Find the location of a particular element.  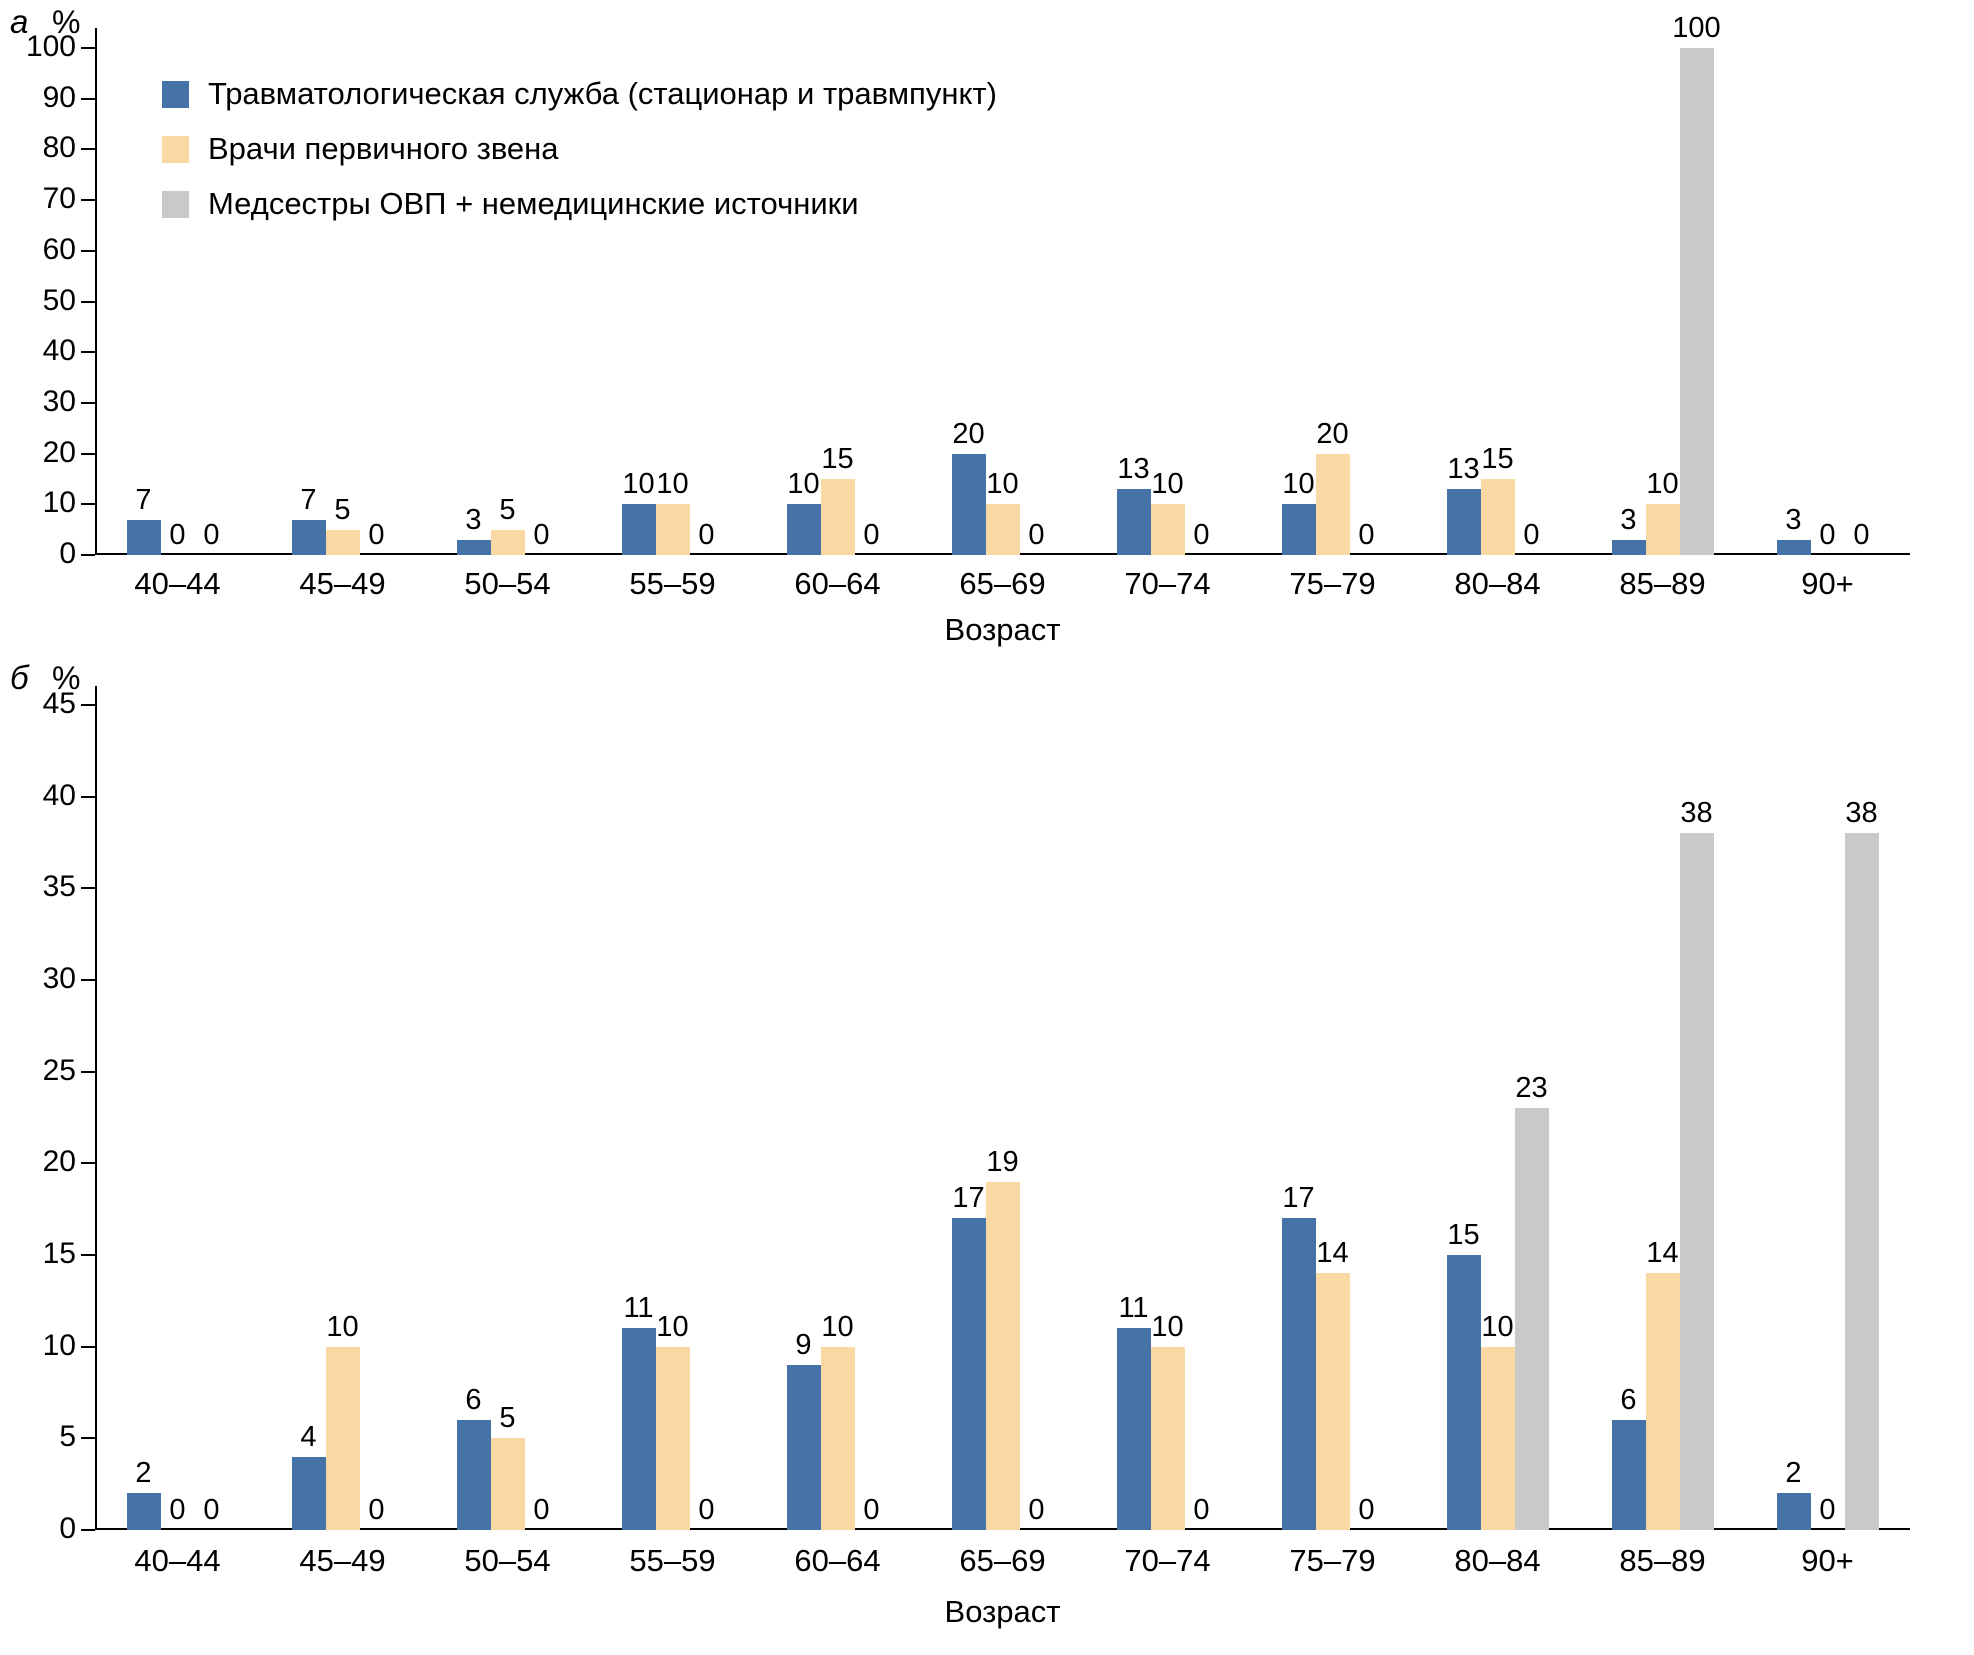

x-tick-label: 40–44 is located at coordinates (177, 583).